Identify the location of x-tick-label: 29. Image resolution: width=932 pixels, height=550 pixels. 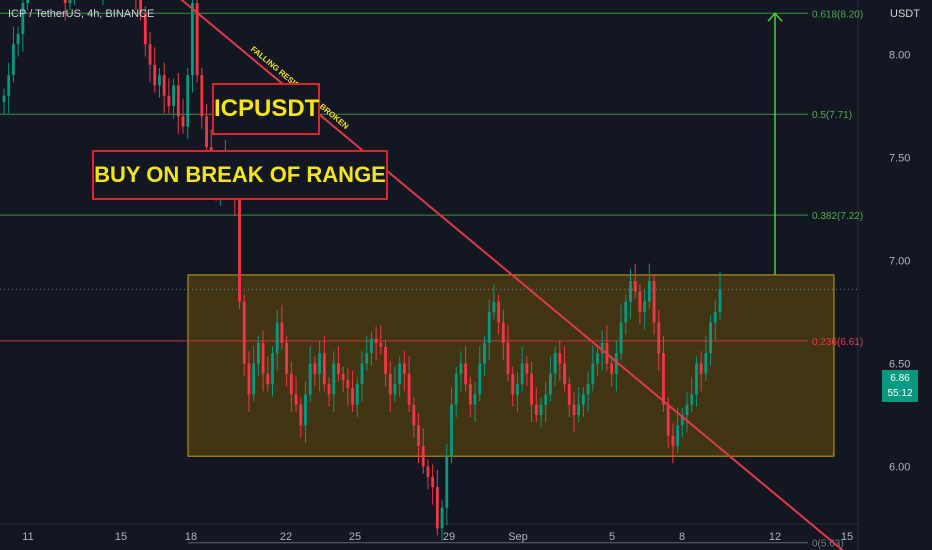
(449, 537).